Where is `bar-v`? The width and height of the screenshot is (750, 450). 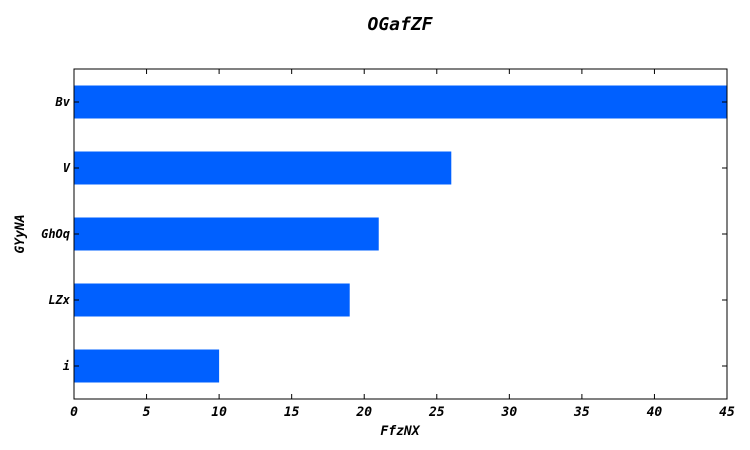 bar-v is located at coordinates (263, 168).